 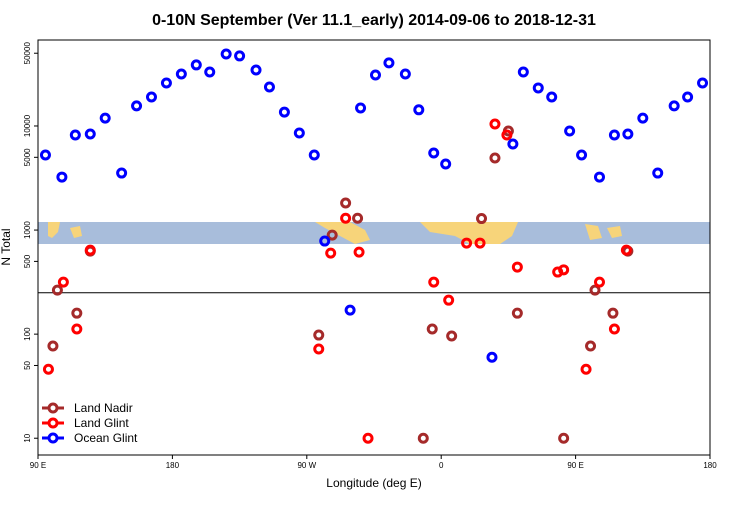 What do you see at coordinates (103, 408) in the screenshot?
I see `legend-label: Land Nadir` at bounding box center [103, 408].